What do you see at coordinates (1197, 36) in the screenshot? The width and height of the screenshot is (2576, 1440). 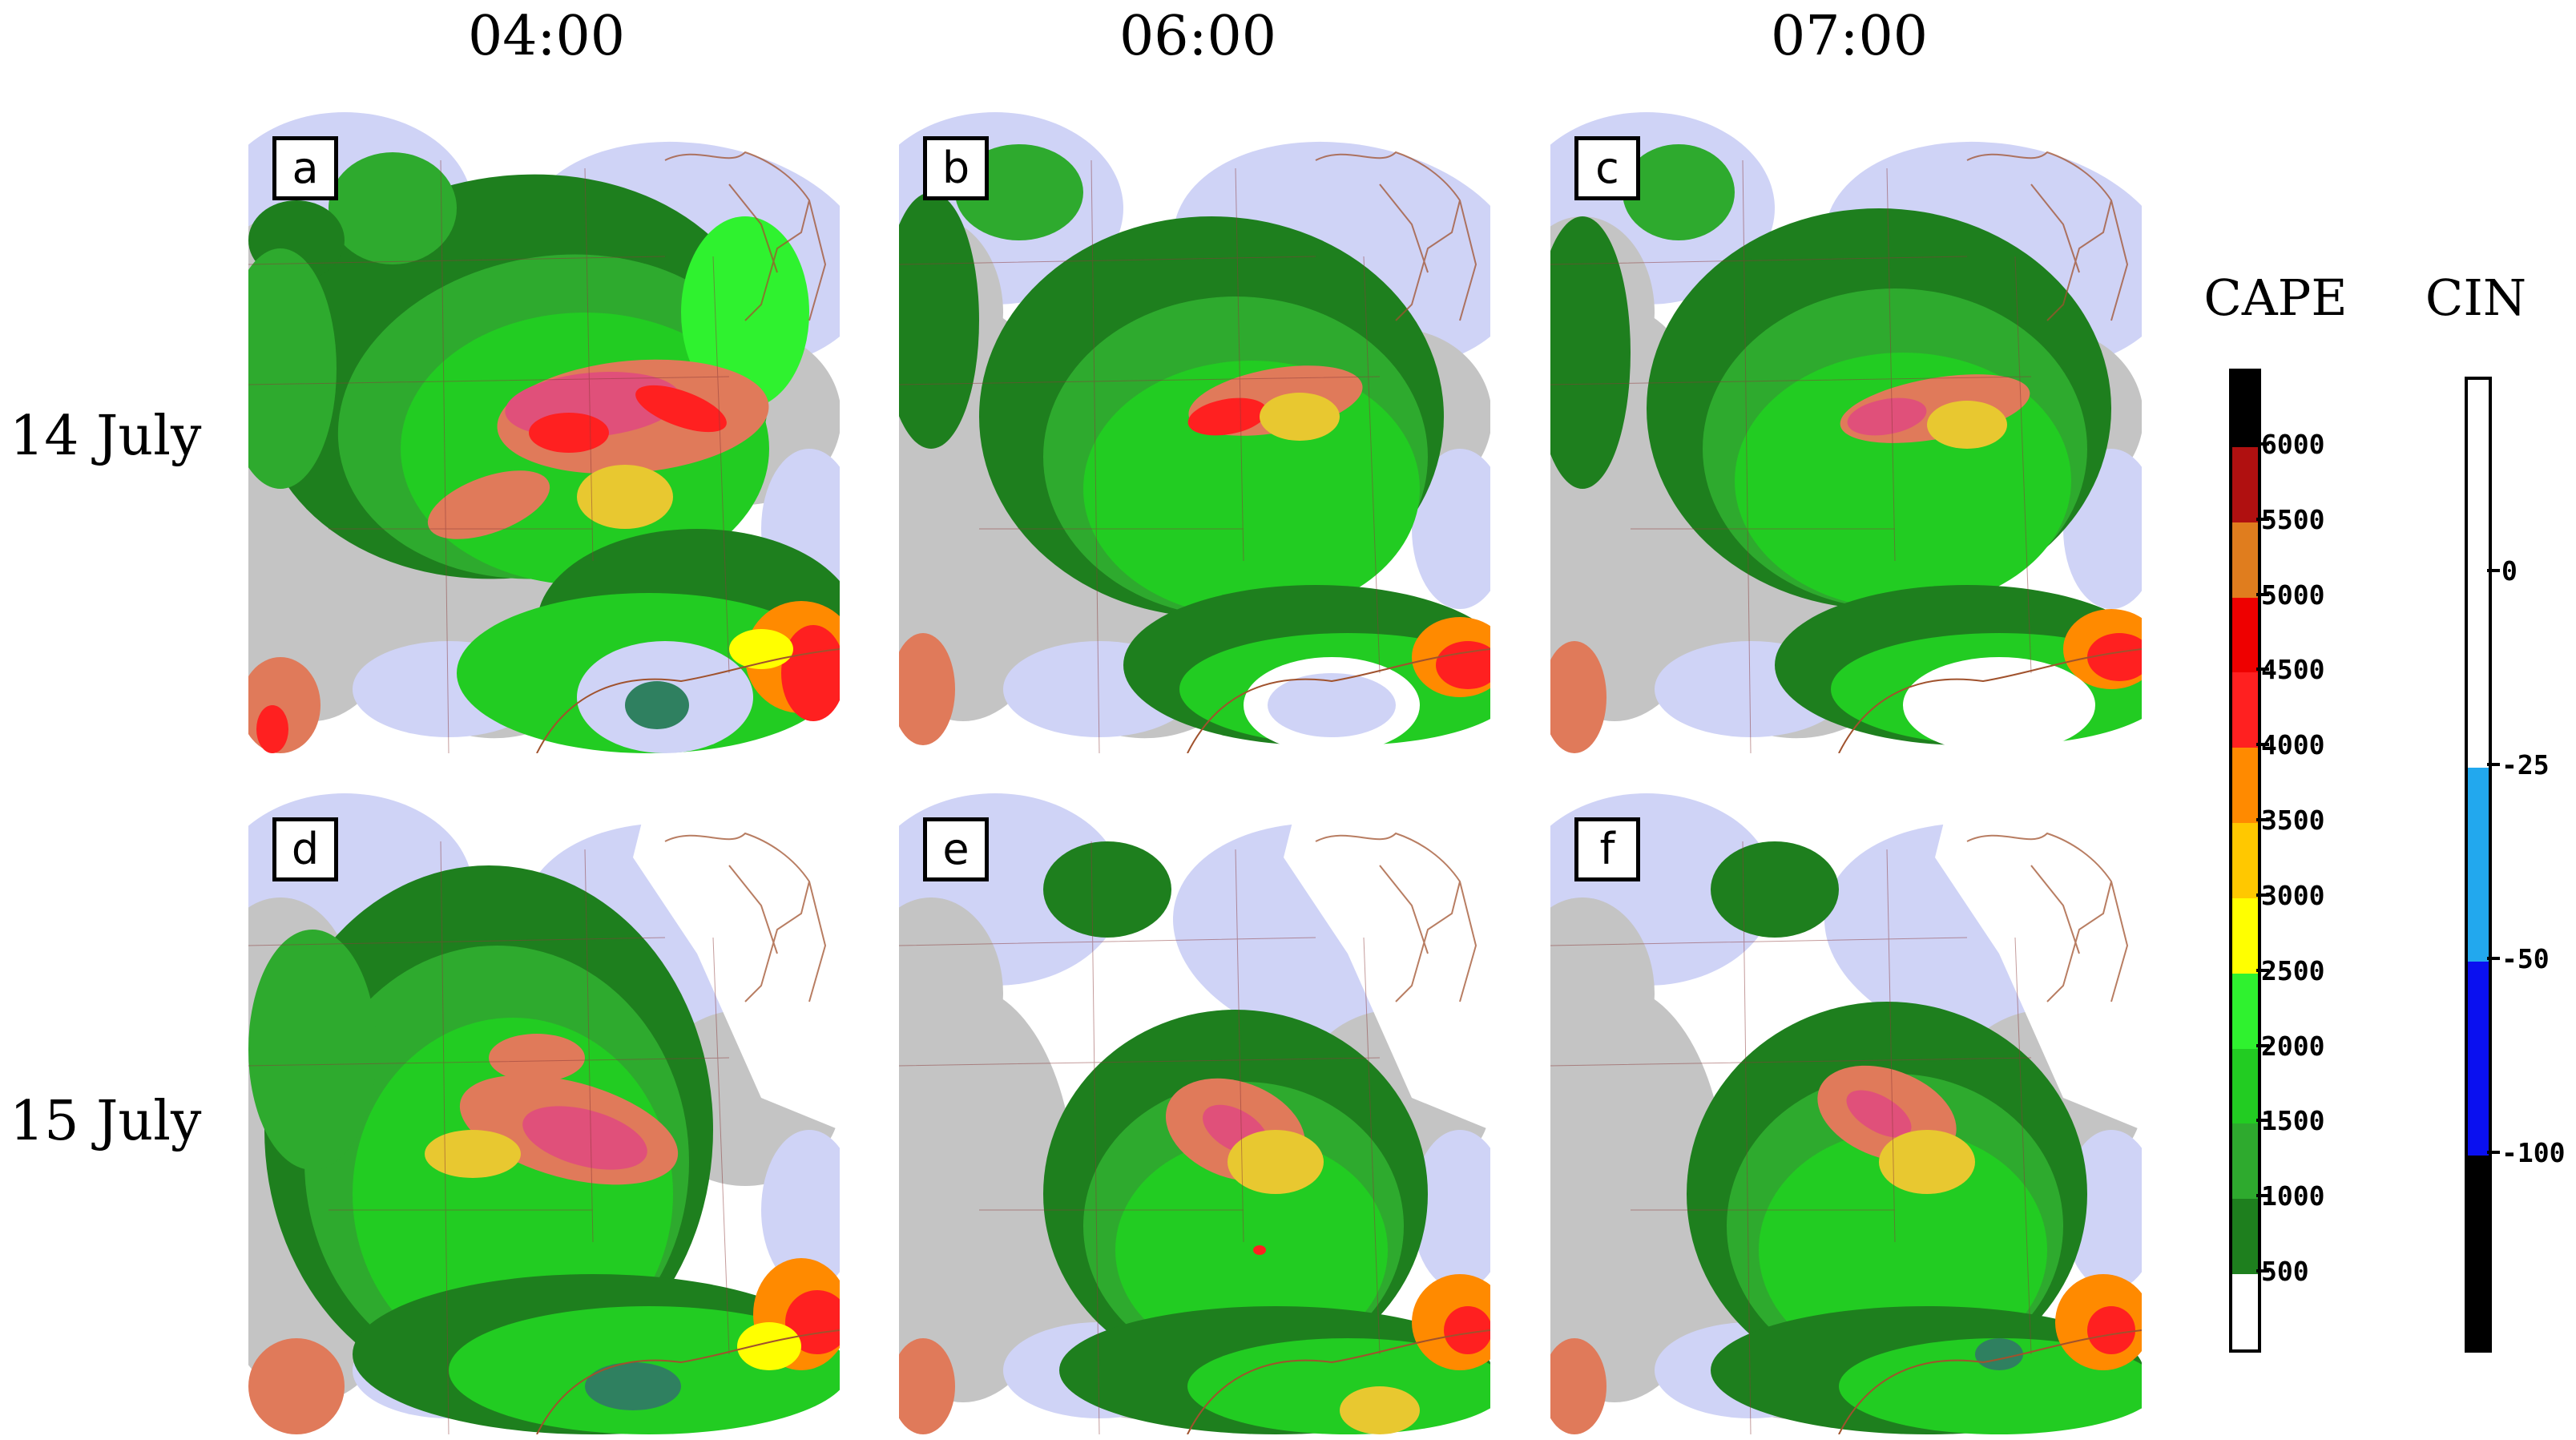 I see `column-header-0600: 06:00` at bounding box center [1197, 36].